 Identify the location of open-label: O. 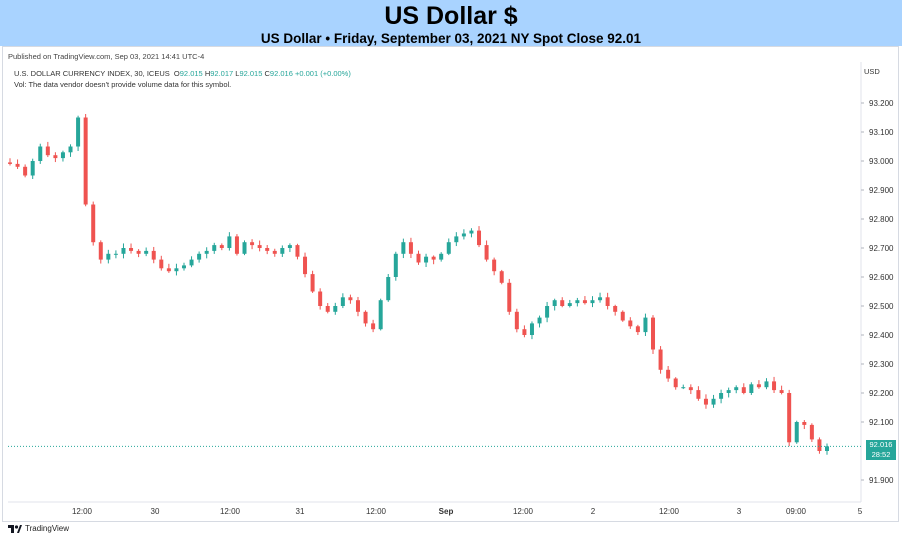
(176, 73).